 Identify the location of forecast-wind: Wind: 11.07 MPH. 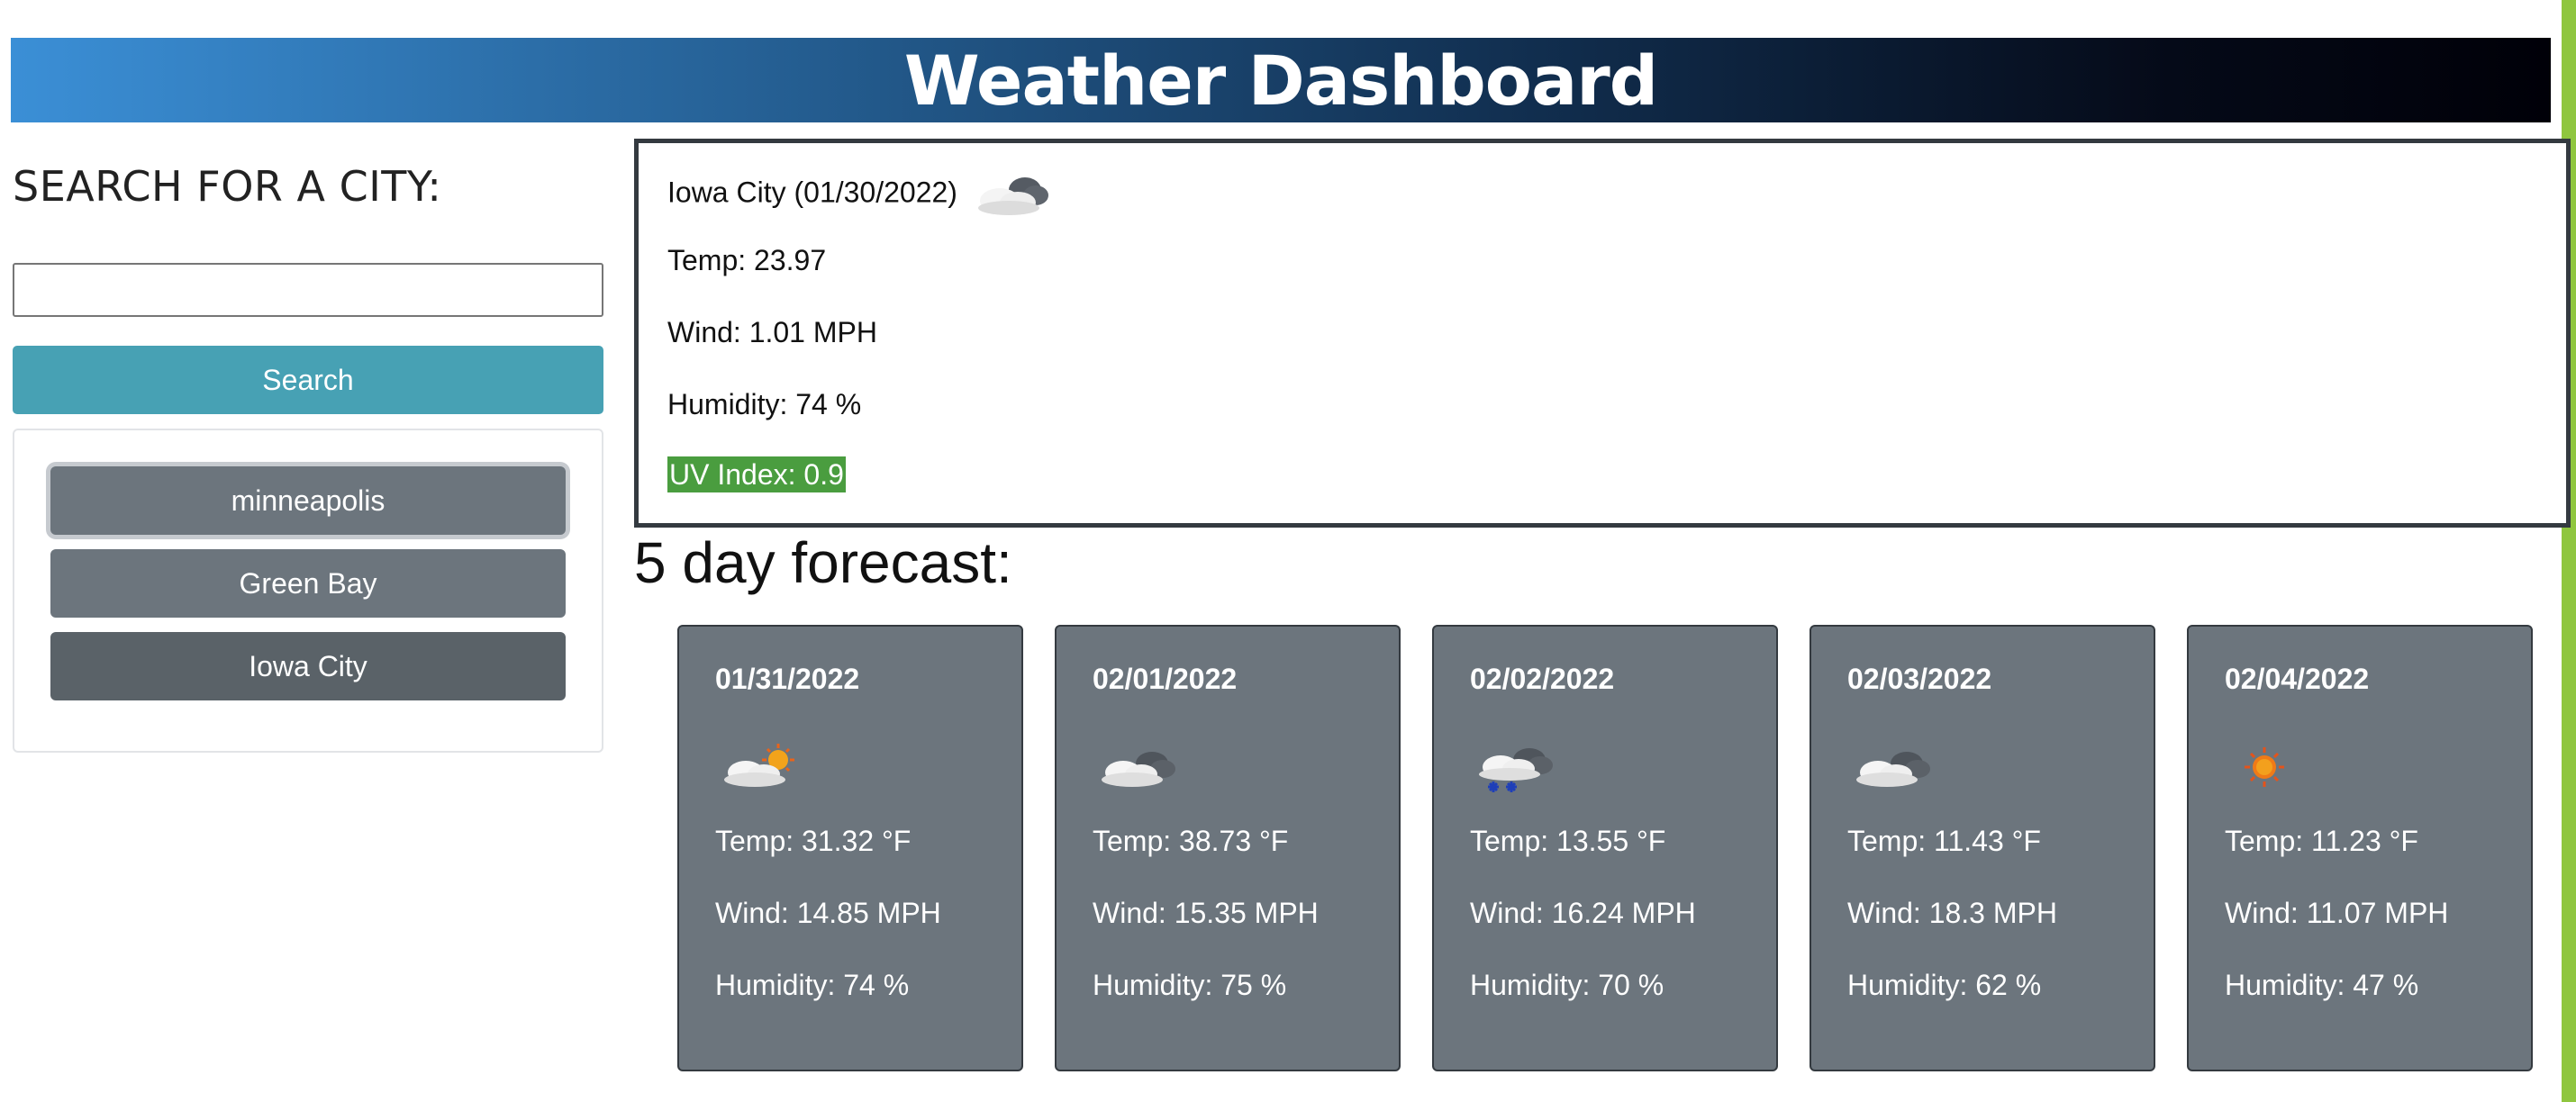
(2337, 913).